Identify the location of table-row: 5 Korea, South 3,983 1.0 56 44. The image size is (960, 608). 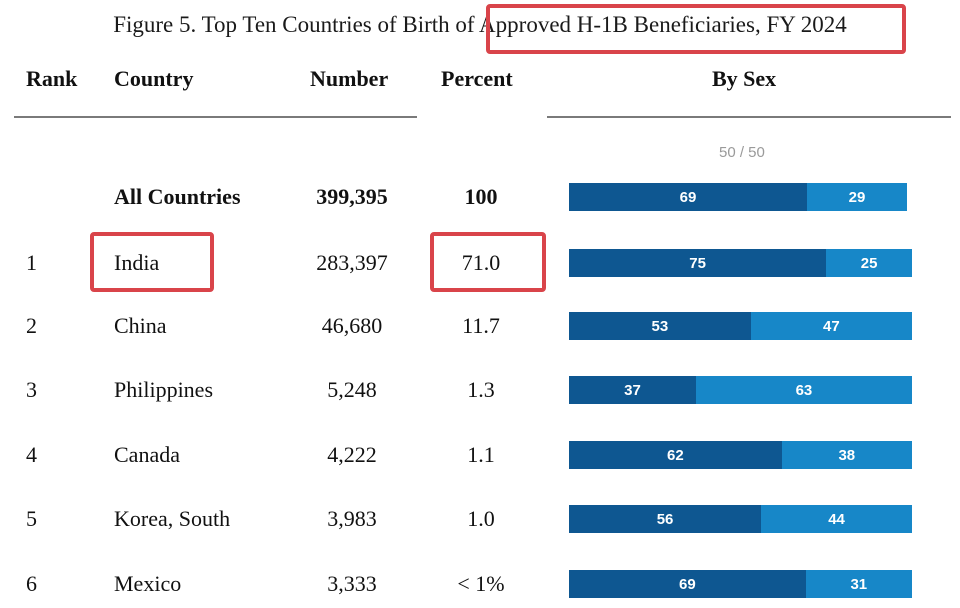
(480, 519).